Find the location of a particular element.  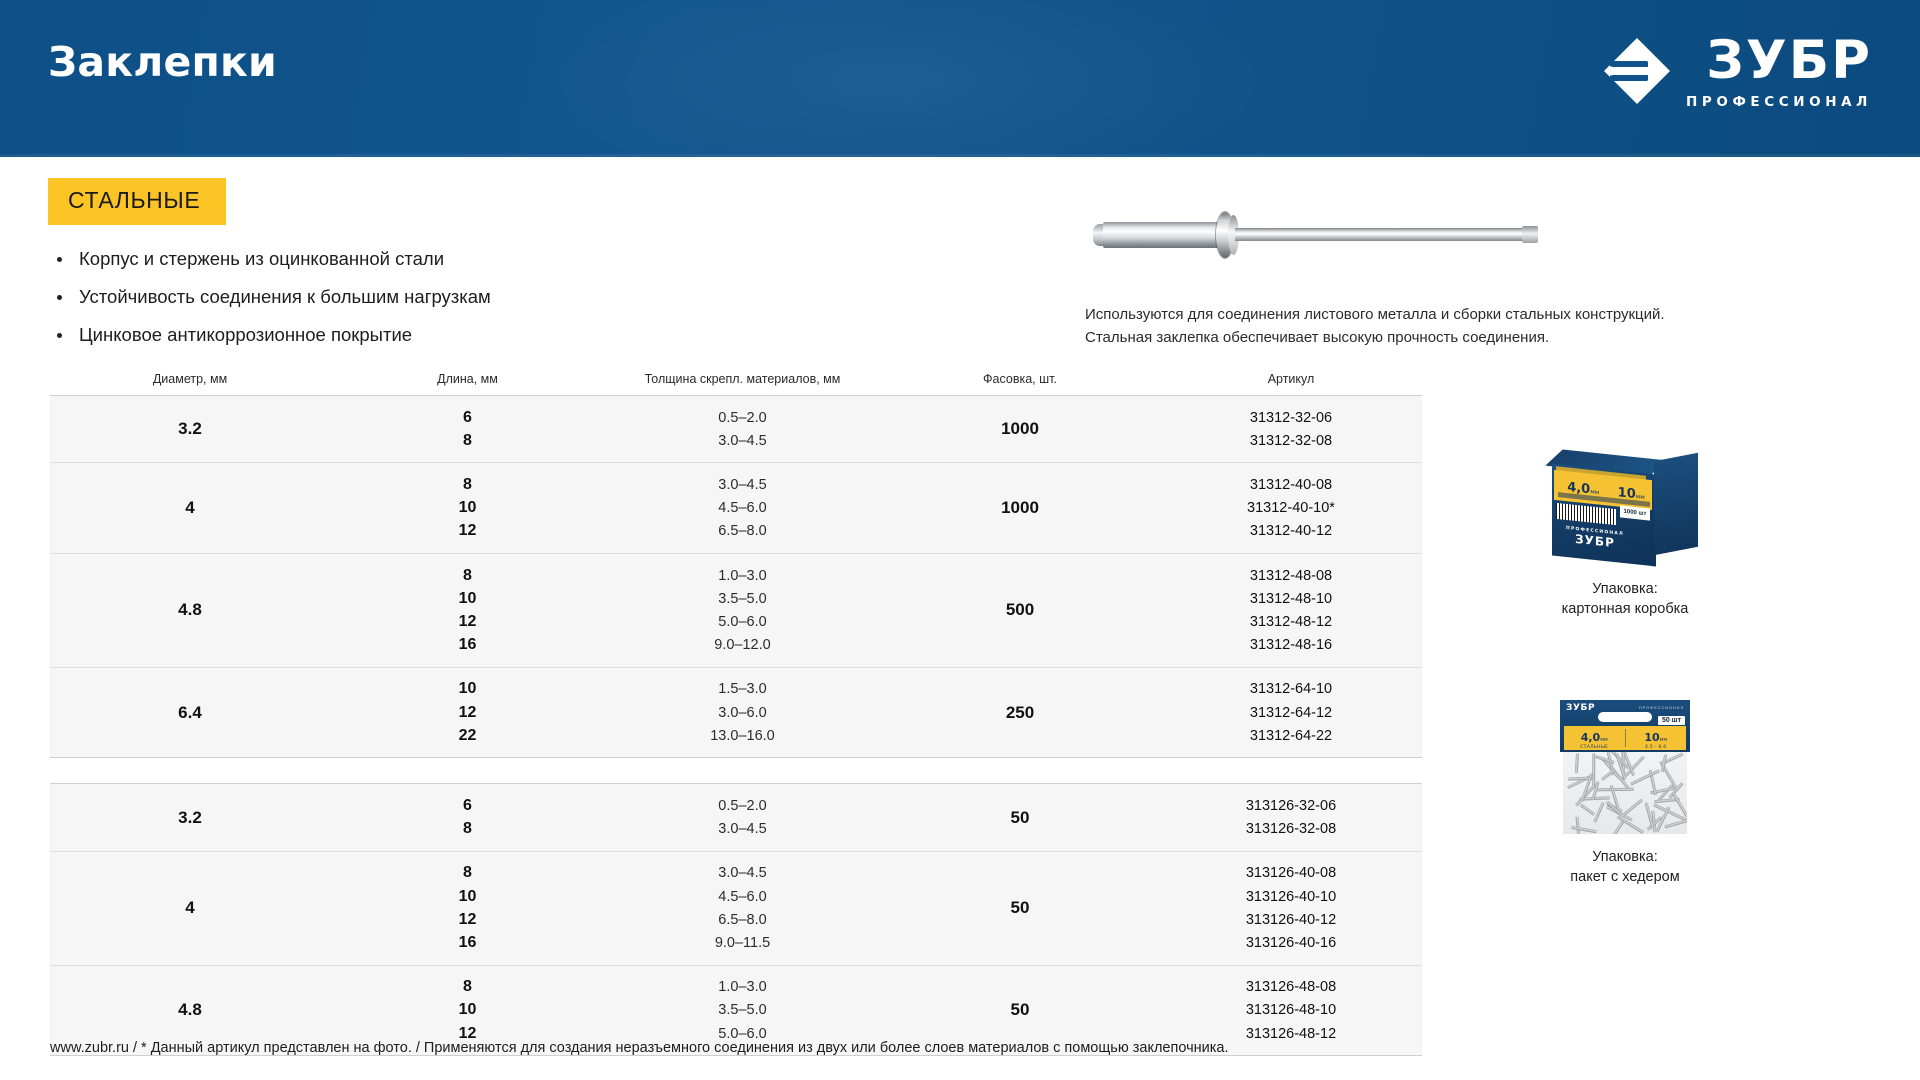

table-rows: 10 1.5–3.0 12 3.0–6.0 22 13.0–16.0 is located at coordinates (605, 713).